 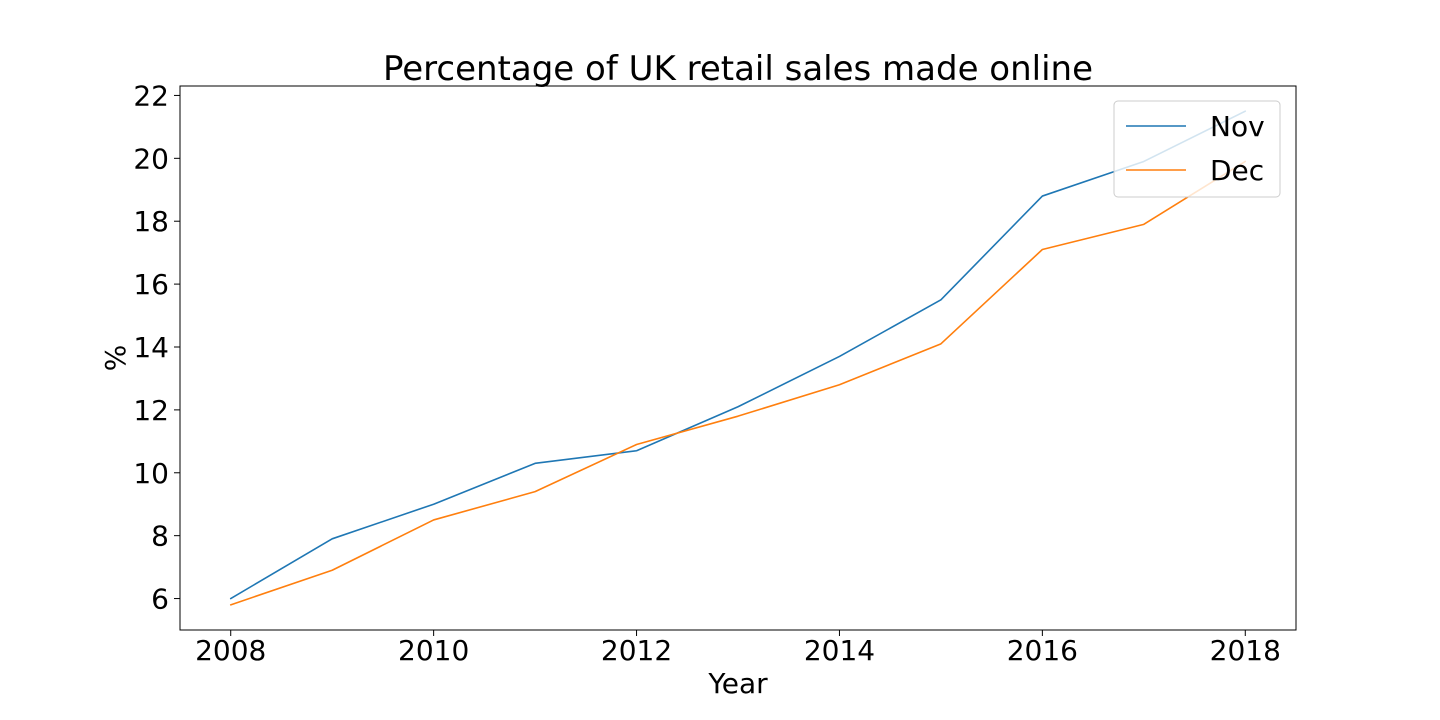 I want to click on legend-box, so click(x=1197, y=149).